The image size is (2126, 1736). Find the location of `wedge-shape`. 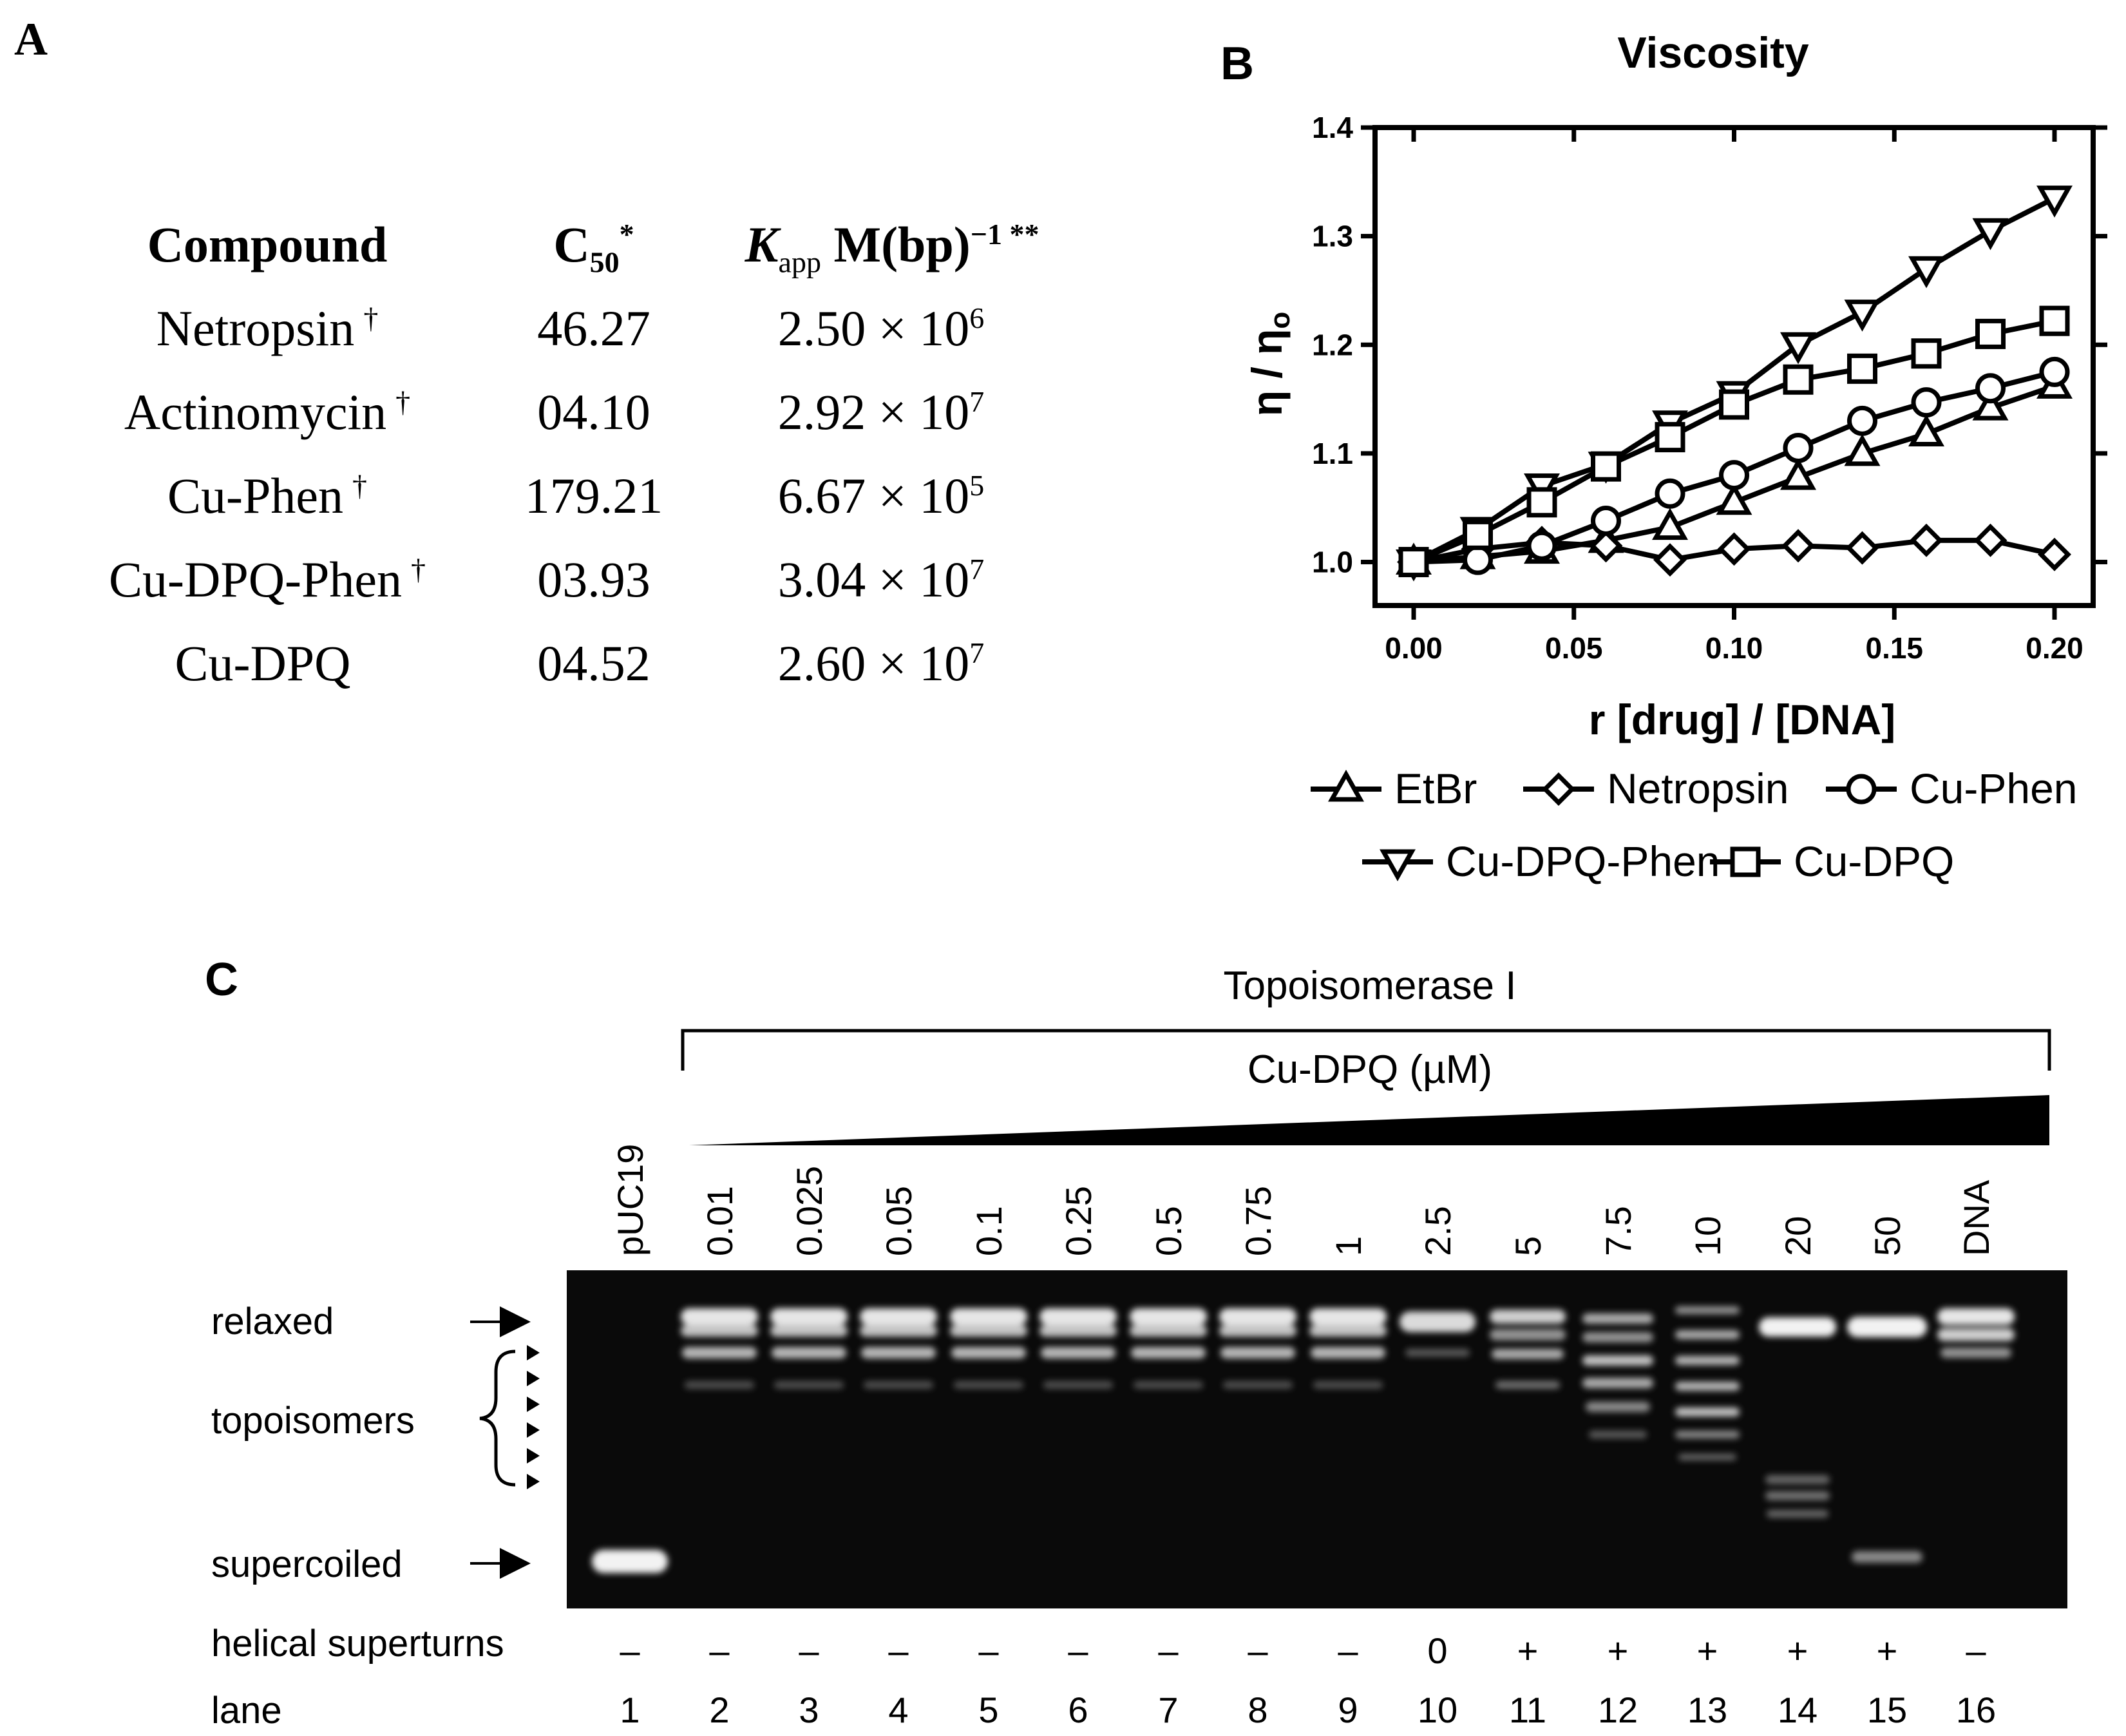

wedge-shape is located at coordinates (1369, 1120).